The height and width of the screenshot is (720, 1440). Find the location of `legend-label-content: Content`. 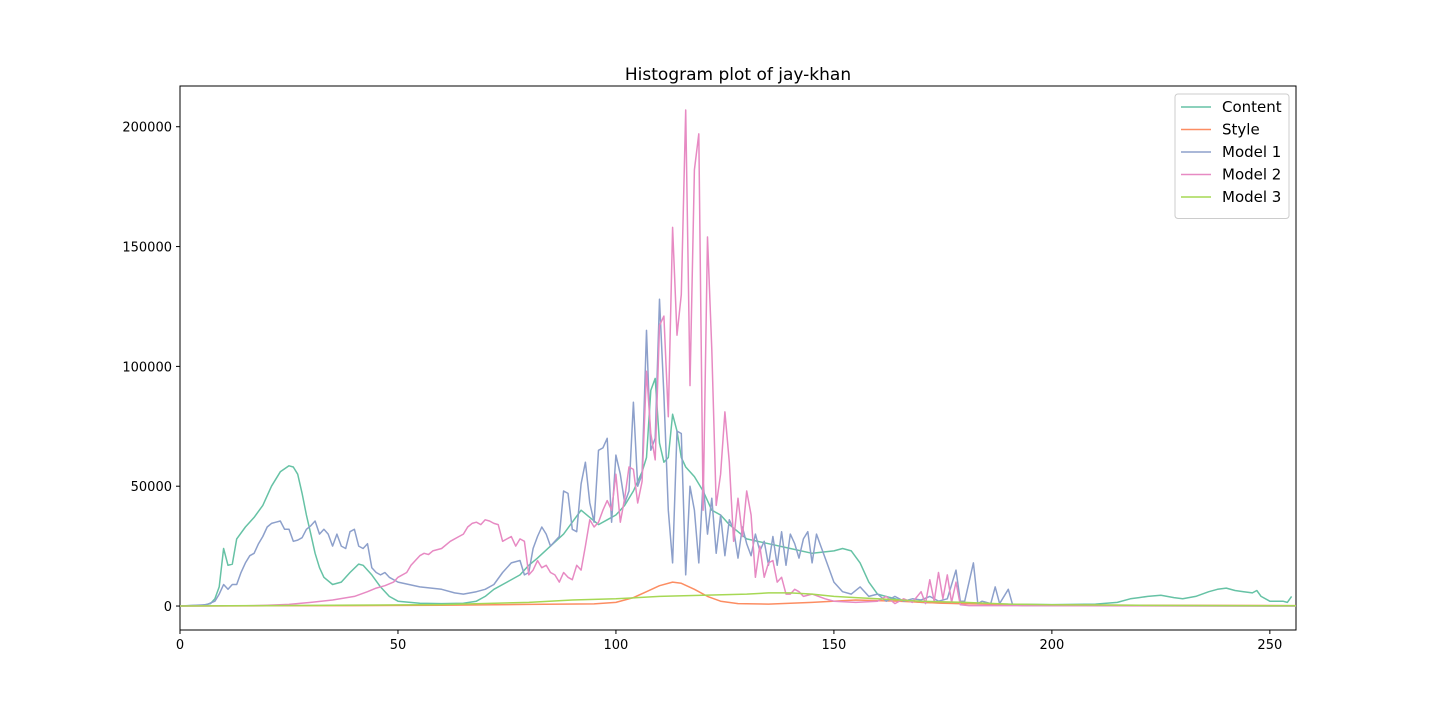

legend-label-content: Content is located at coordinates (1252, 107).